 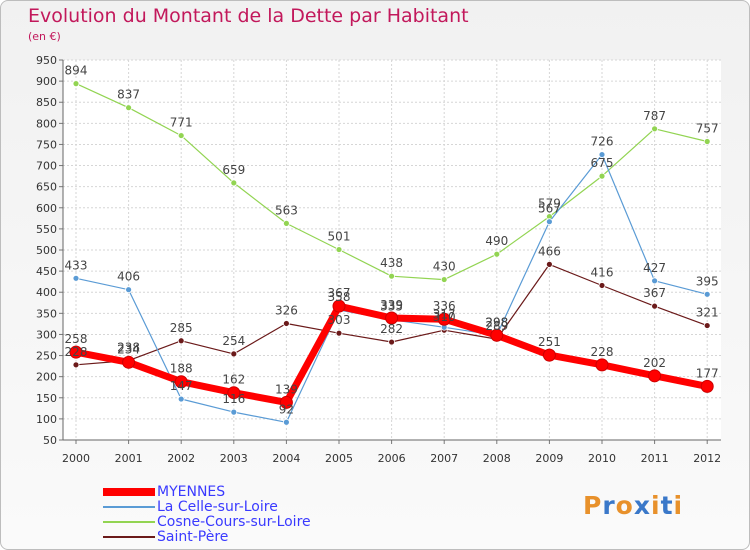 What do you see at coordinates (46, 334) in the screenshot?
I see `y-tick-label: 300` at bounding box center [46, 334].